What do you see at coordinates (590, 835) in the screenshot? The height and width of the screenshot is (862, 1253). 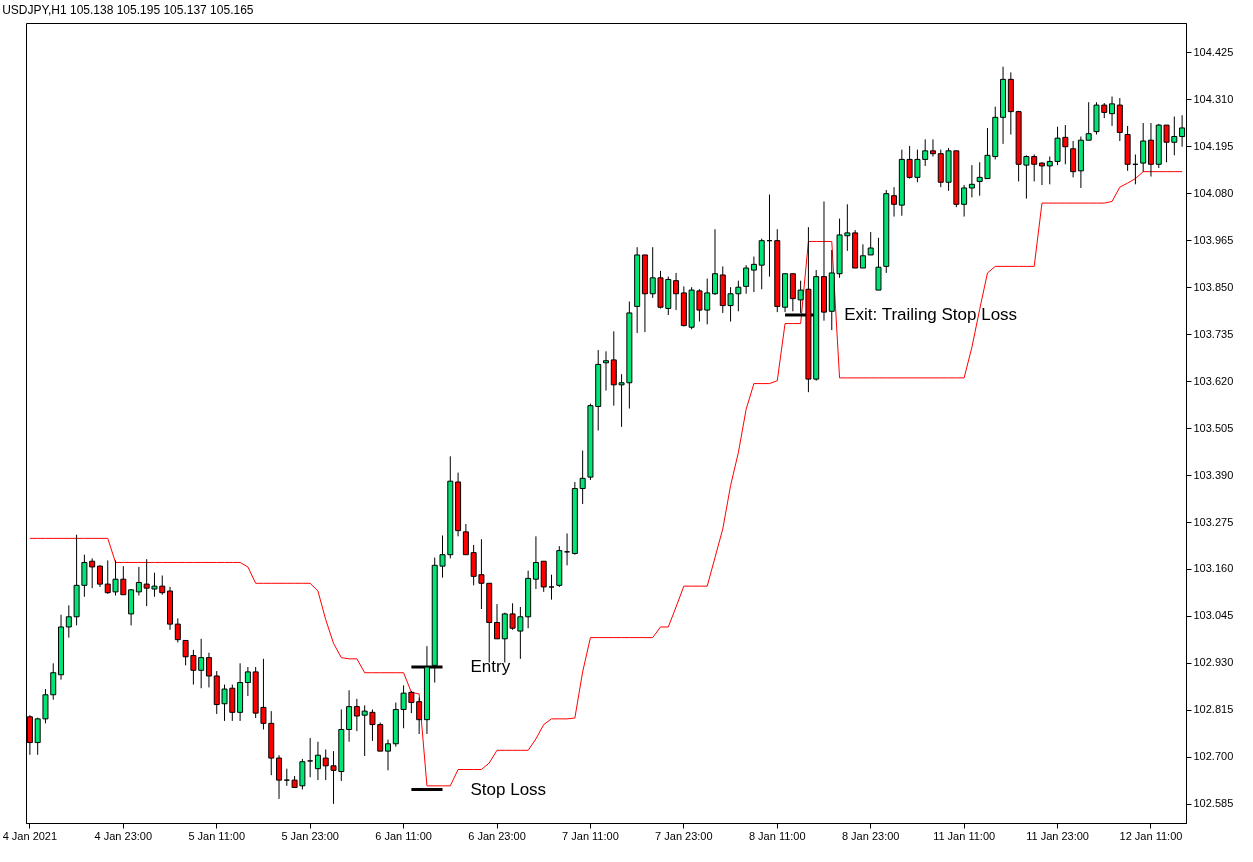 I see `x-tick-label: 7 Jan 11:00` at bounding box center [590, 835].